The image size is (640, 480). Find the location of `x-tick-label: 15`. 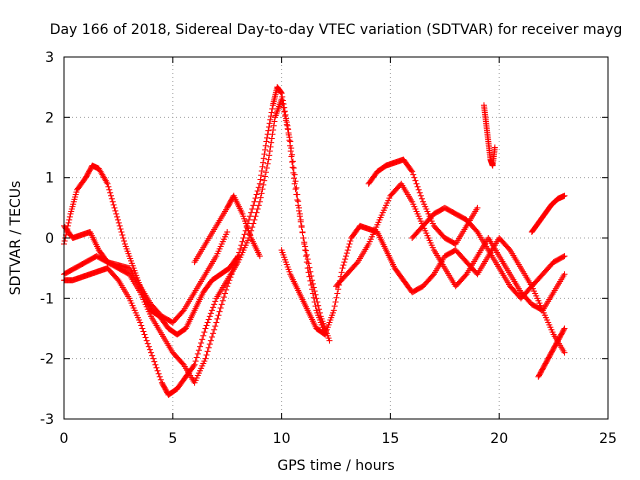

x-tick-label: 15 is located at coordinates (390, 439).